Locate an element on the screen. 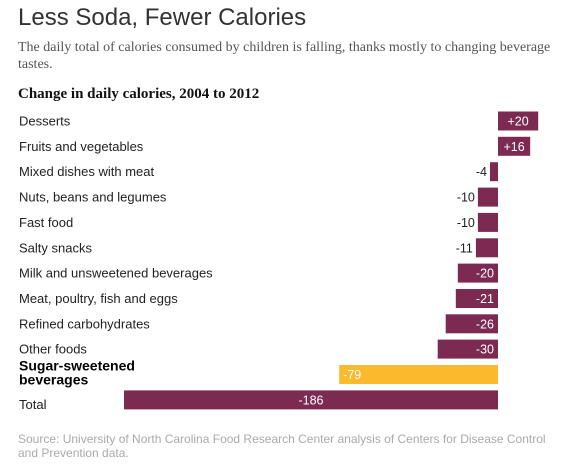  value-label-fast-food: -10 is located at coordinates (466, 223).